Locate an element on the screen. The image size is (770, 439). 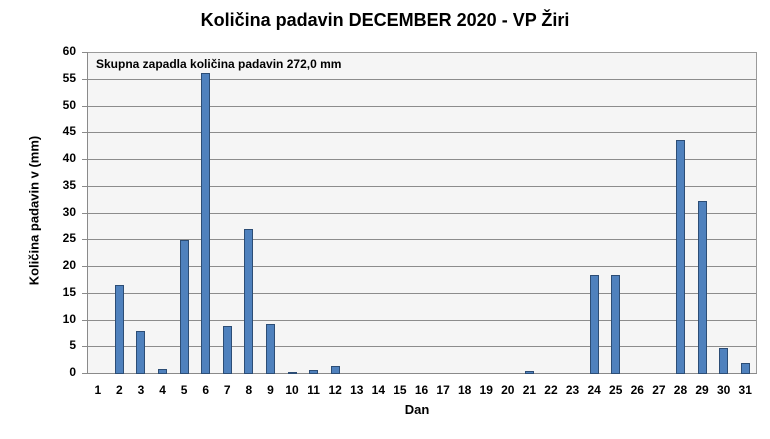
x-tick-label: 9 is located at coordinates (270, 390).